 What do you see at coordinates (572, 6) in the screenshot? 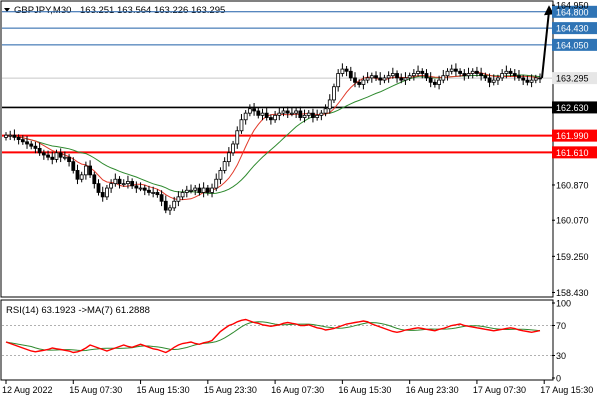
I see `price-tick-label: 164.950` at bounding box center [572, 6].